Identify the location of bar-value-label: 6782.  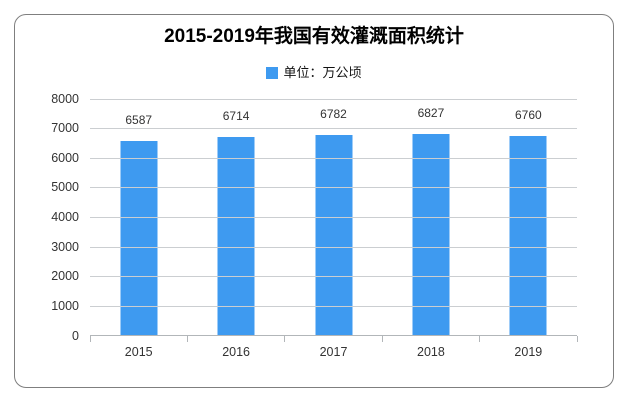
(333, 114).